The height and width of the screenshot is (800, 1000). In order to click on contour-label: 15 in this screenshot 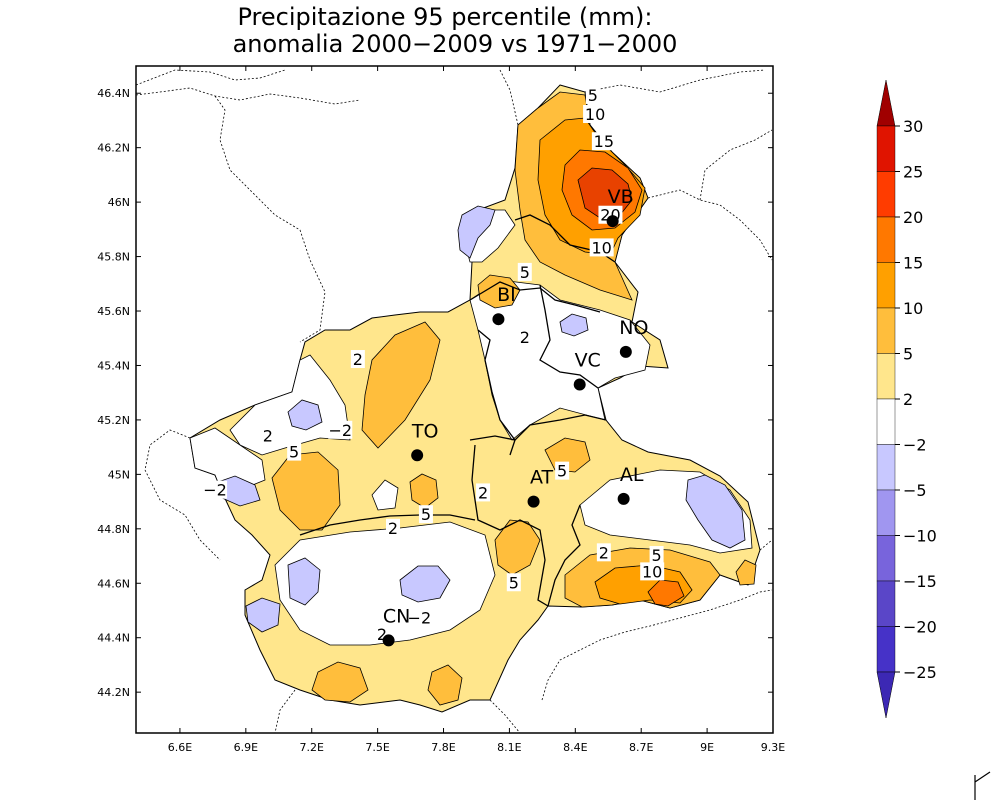, I will do `click(604, 141)`.